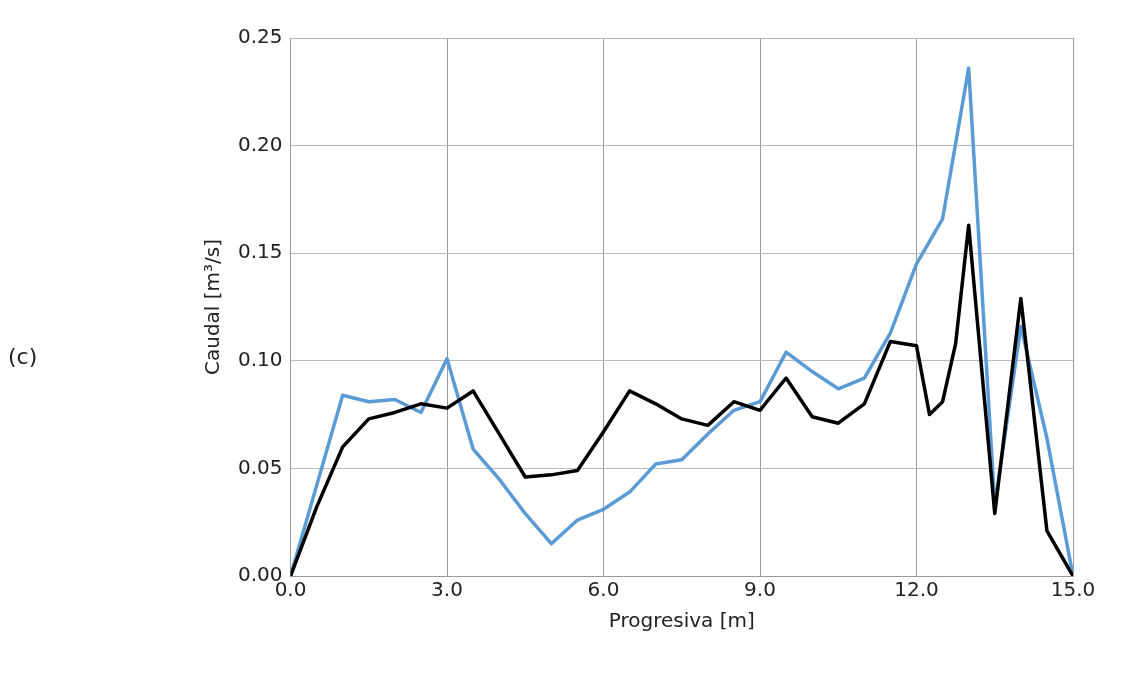 The height and width of the screenshot is (687, 1121). What do you see at coordinates (260, 36) in the screenshot?
I see `y-tick-label: 0.25` at bounding box center [260, 36].